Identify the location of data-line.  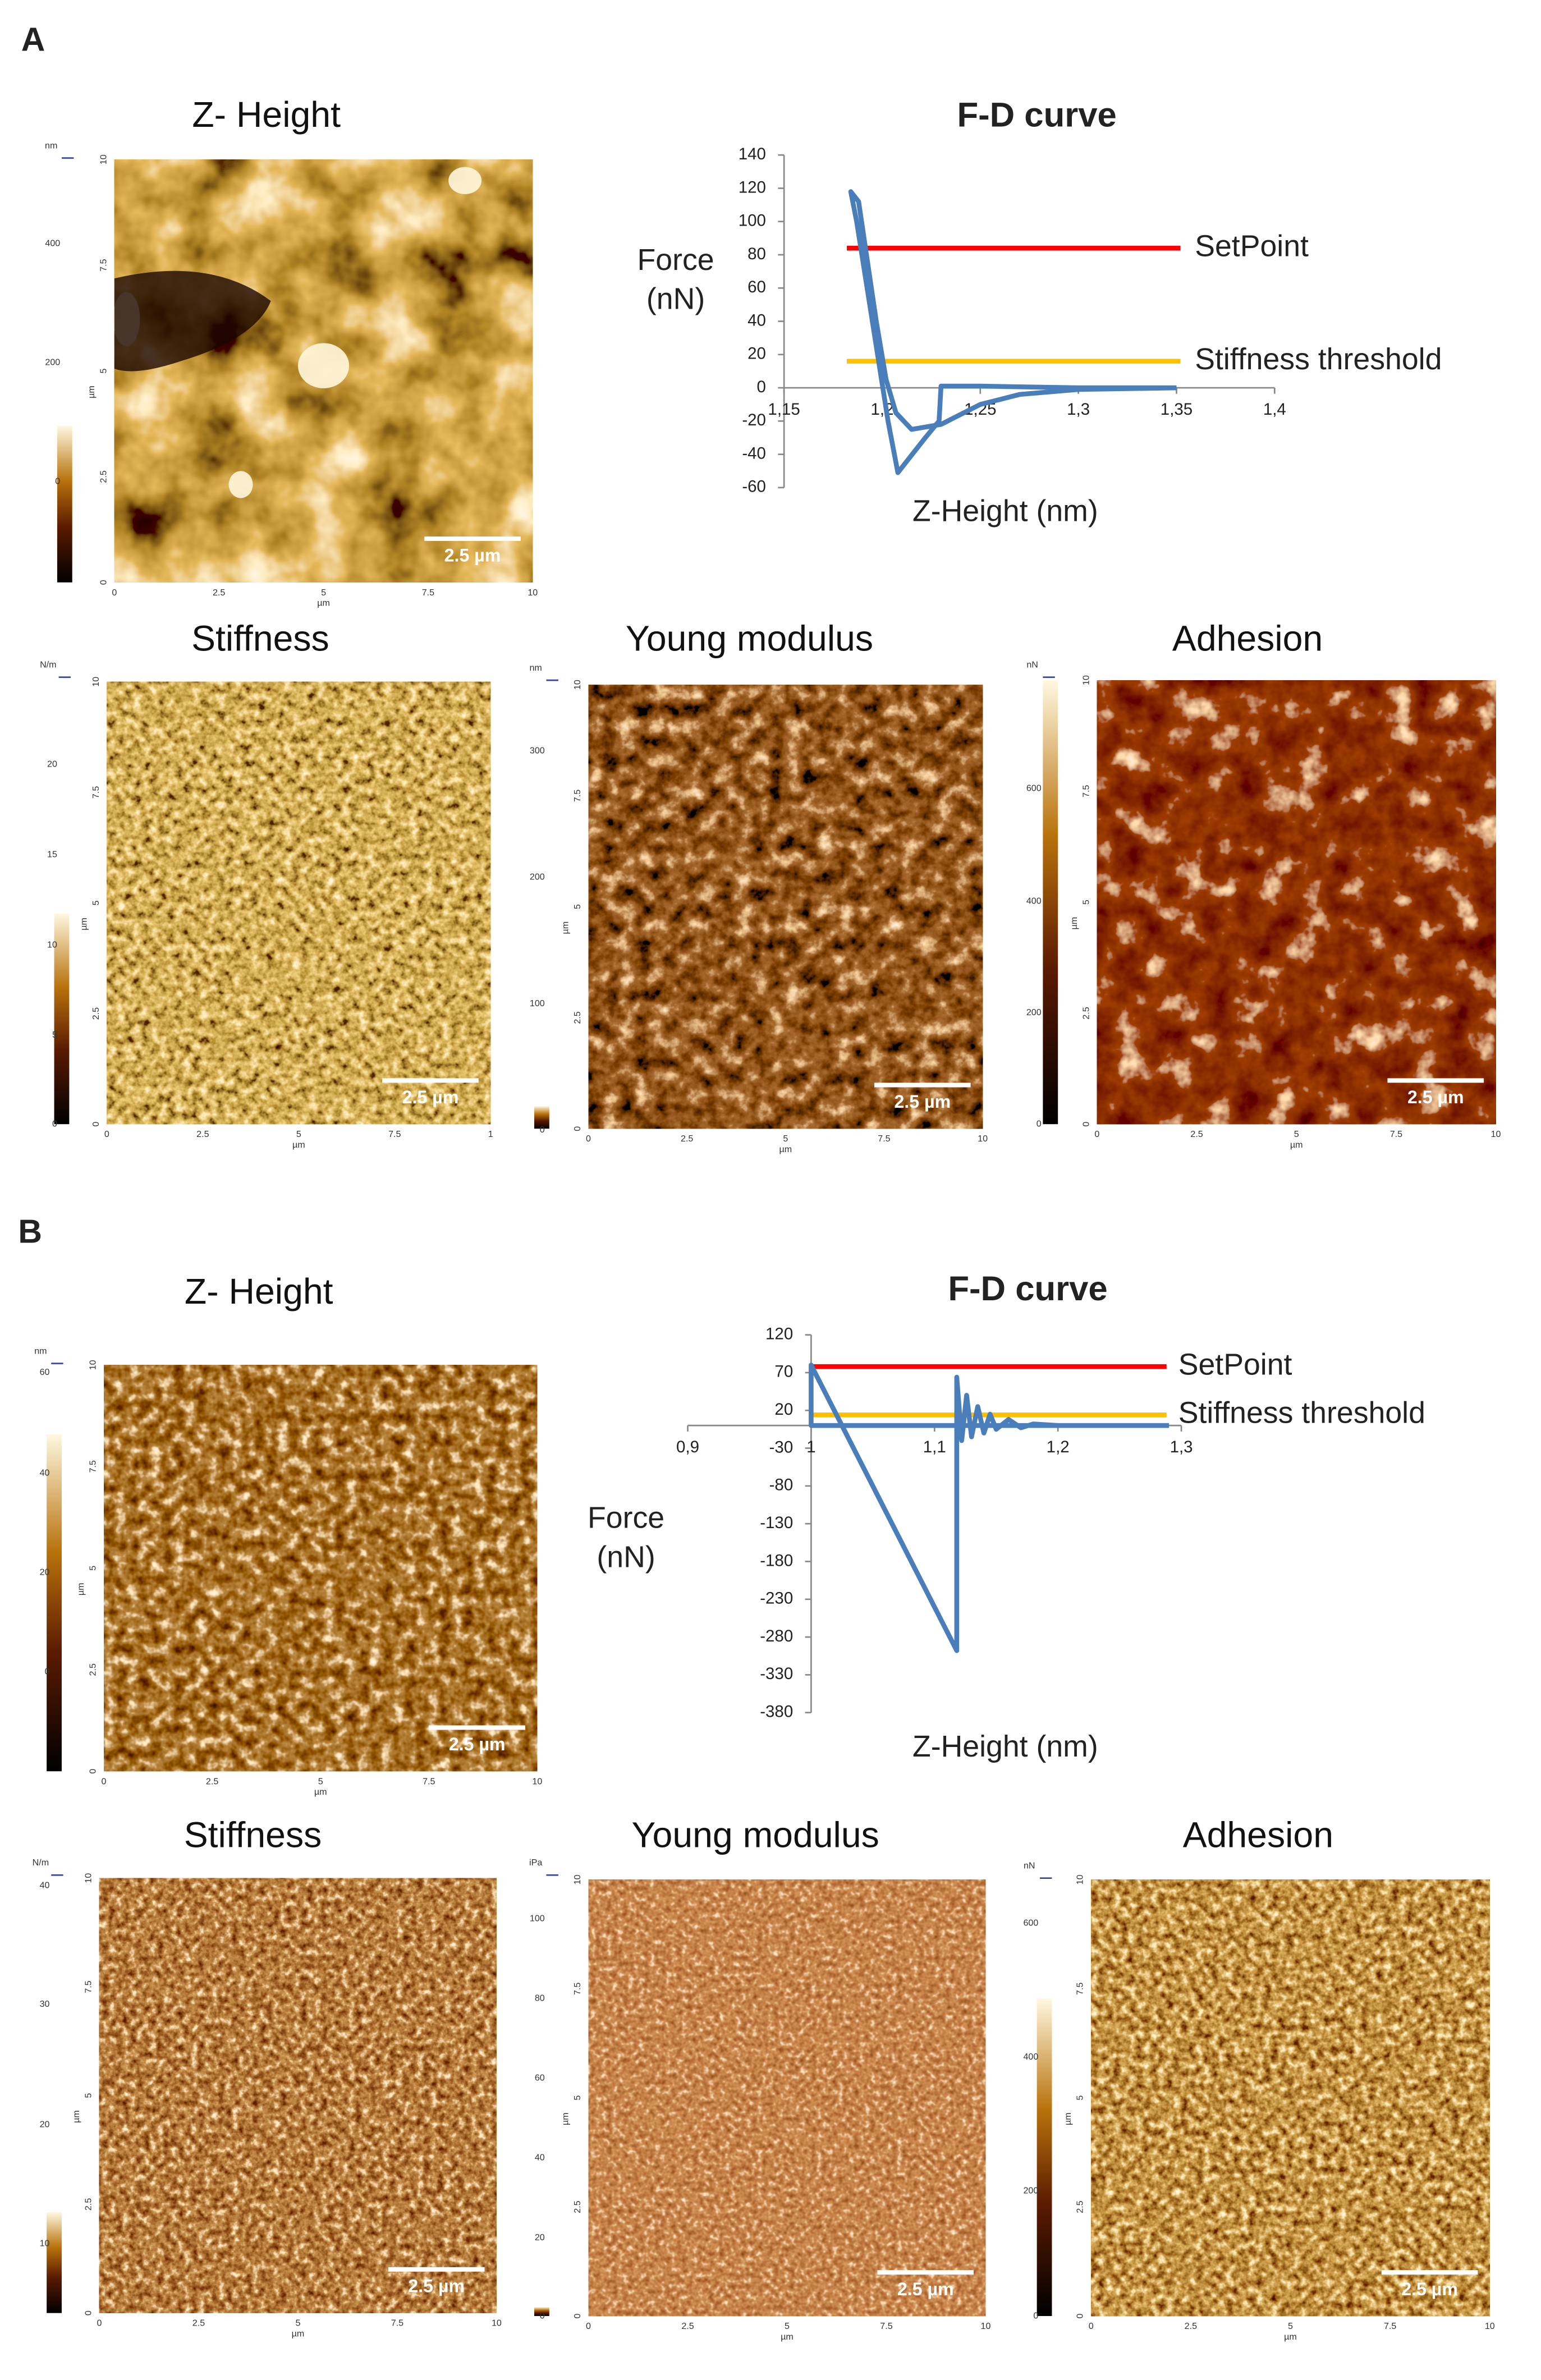
(1013, 332).